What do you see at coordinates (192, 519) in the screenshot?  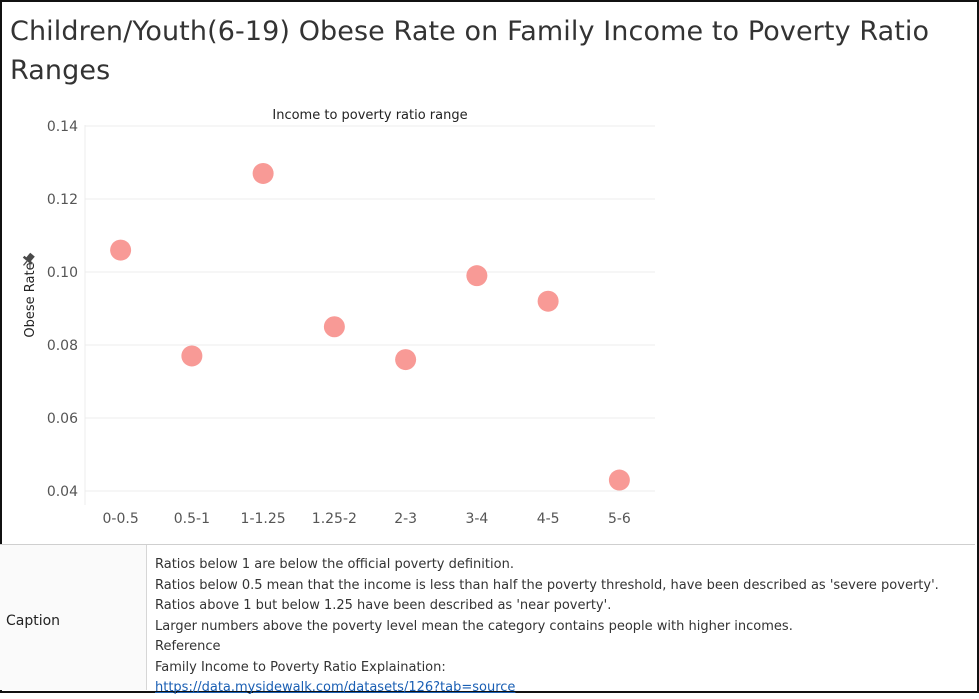 I see `x-tick-label: 0.5-1` at bounding box center [192, 519].